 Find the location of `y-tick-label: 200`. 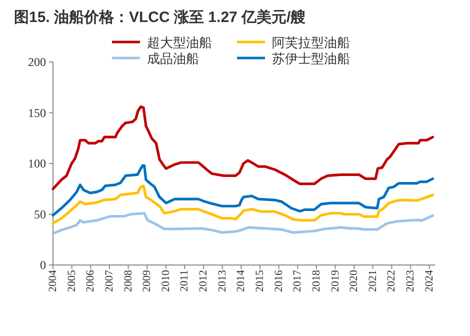

y-tick-label: 200 is located at coordinates (37, 62).